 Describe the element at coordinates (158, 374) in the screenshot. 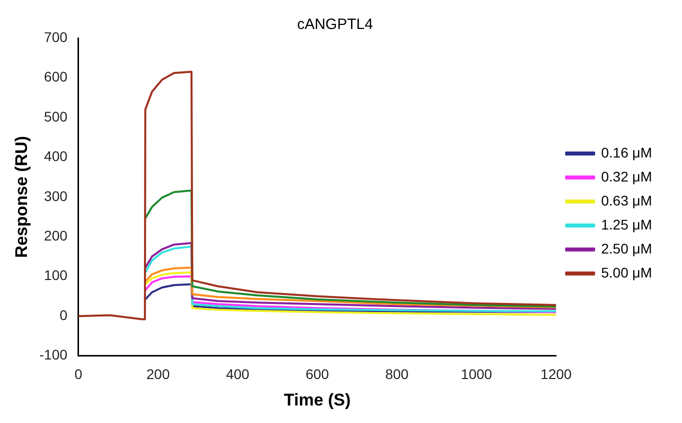

I see `x-tick-label: 200` at that location.